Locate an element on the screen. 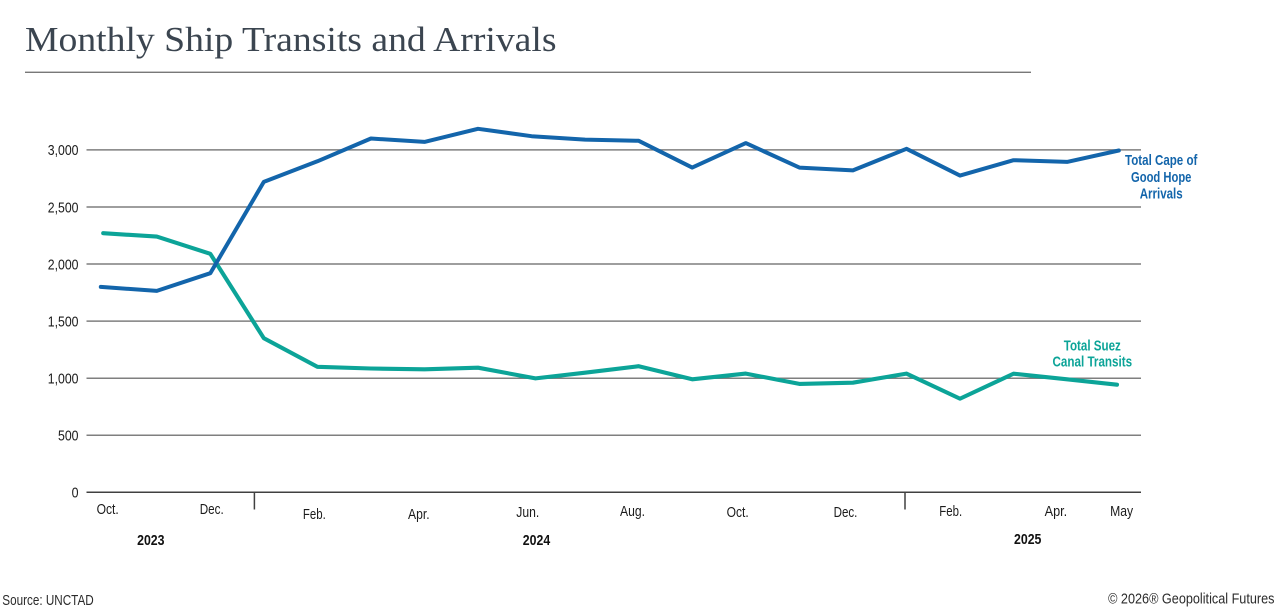 The height and width of the screenshot is (614, 1280). svg-text: 500 is located at coordinates (68, 436).